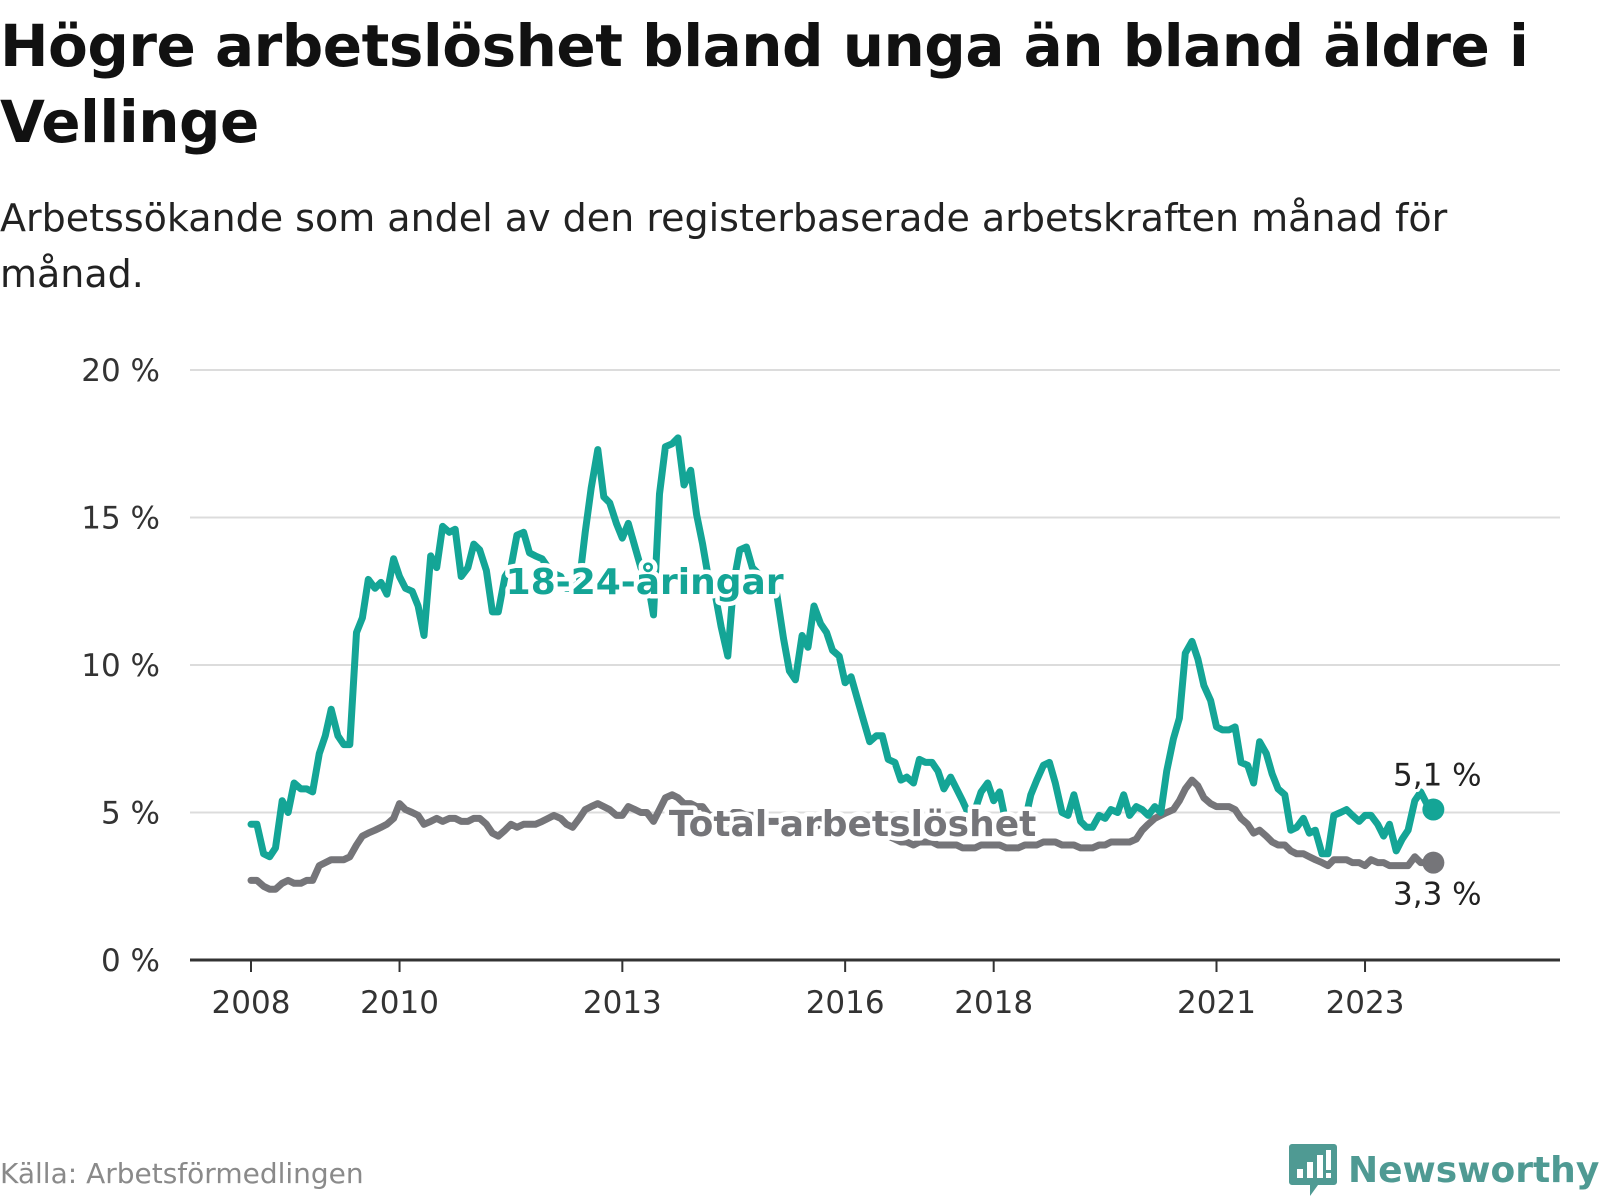 Image resolution: width=1600 pixels, height=1200 pixels. I want to click on brand-logo: Newsworthy, so click(1443, 1170).